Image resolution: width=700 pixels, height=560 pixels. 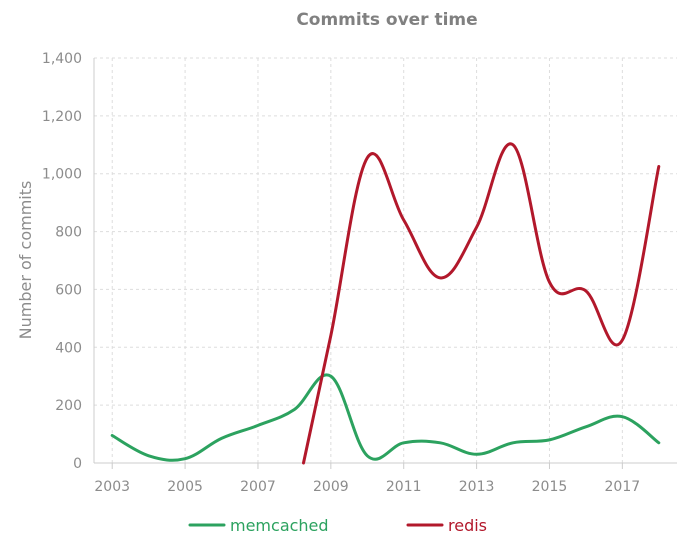 What do you see at coordinates (467, 525) in the screenshot?
I see `legend-label-redis: redis` at bounding box center [467, 525].